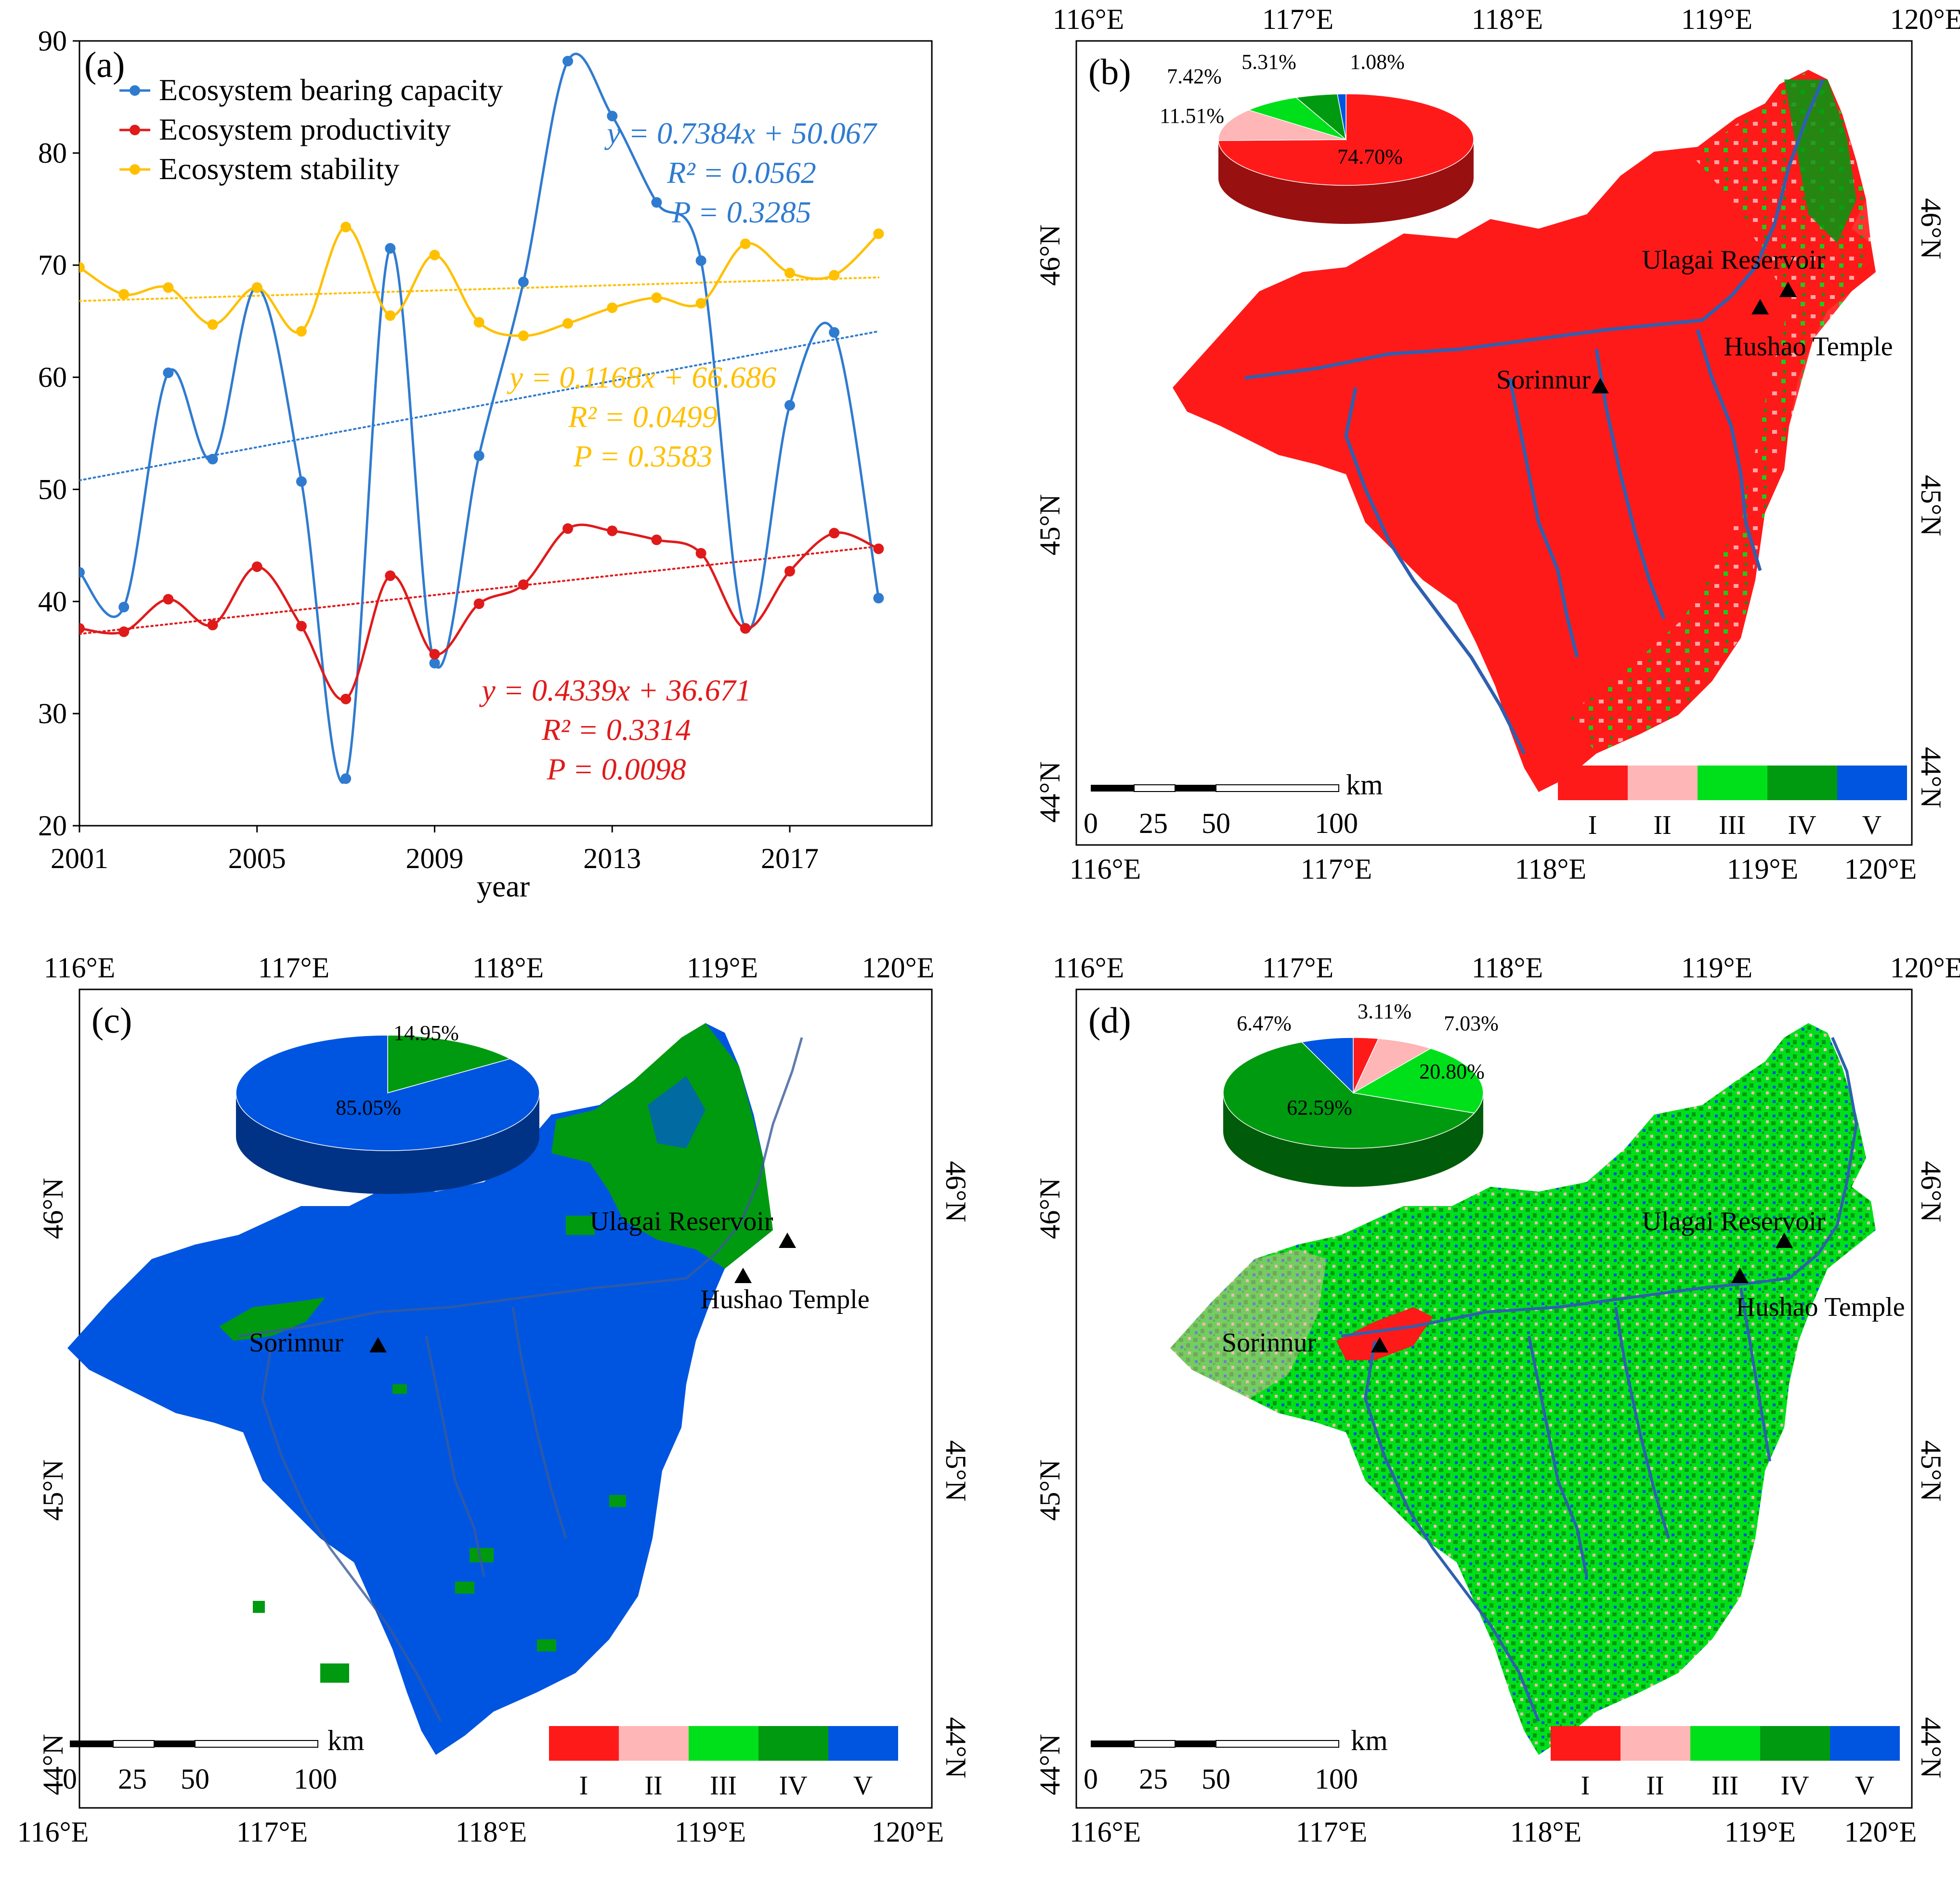  Describe the element at coordinates (1282, 125) in the screenshot. I see `pie-slice-II` at that location.